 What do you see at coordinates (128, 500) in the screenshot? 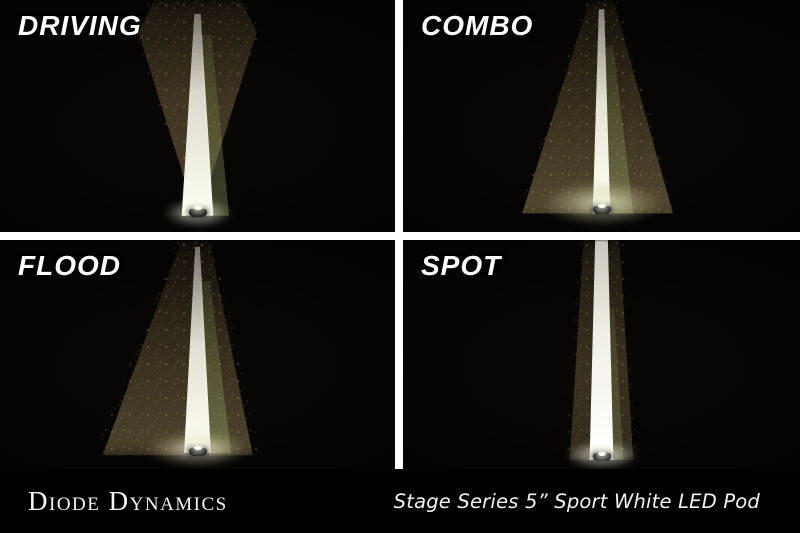
I see `brand-logo-text: Diode Dynamics` at bounding box center [128, 500].